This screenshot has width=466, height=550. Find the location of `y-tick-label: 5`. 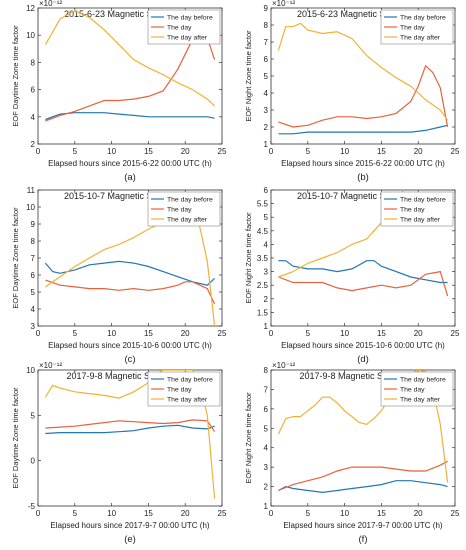

y-tick-label: 5 is located at coordinates (266, 217).